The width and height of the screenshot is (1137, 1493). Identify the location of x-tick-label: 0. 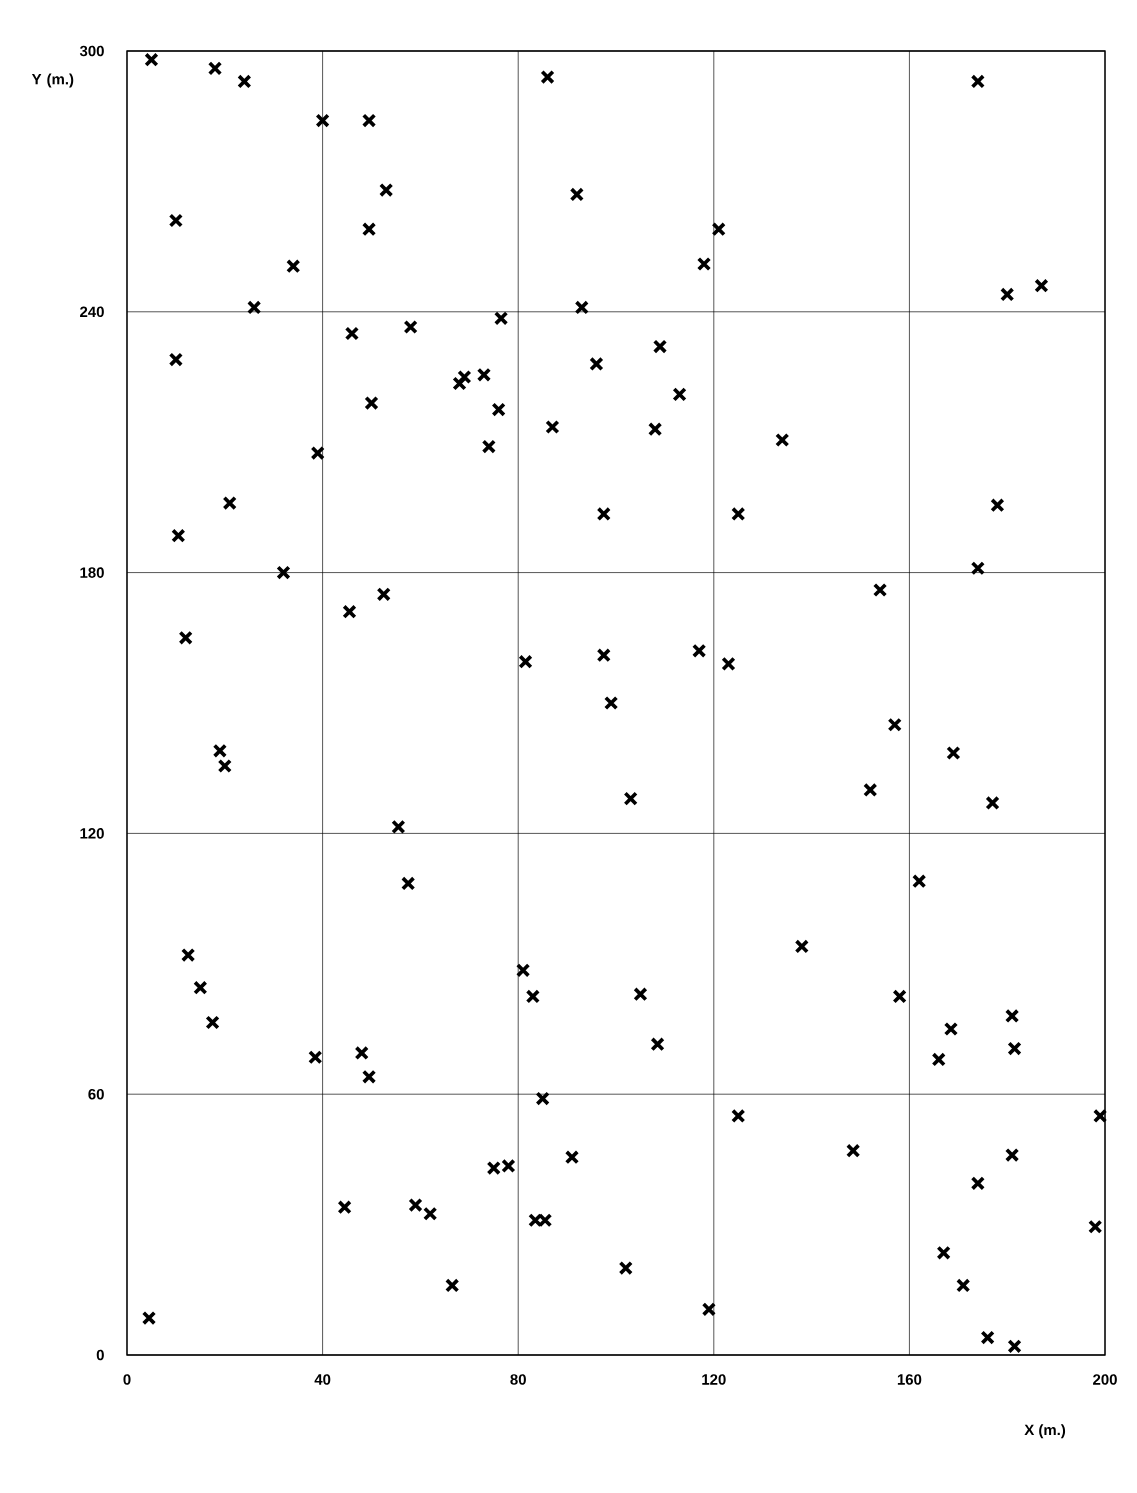
(127, 1379).